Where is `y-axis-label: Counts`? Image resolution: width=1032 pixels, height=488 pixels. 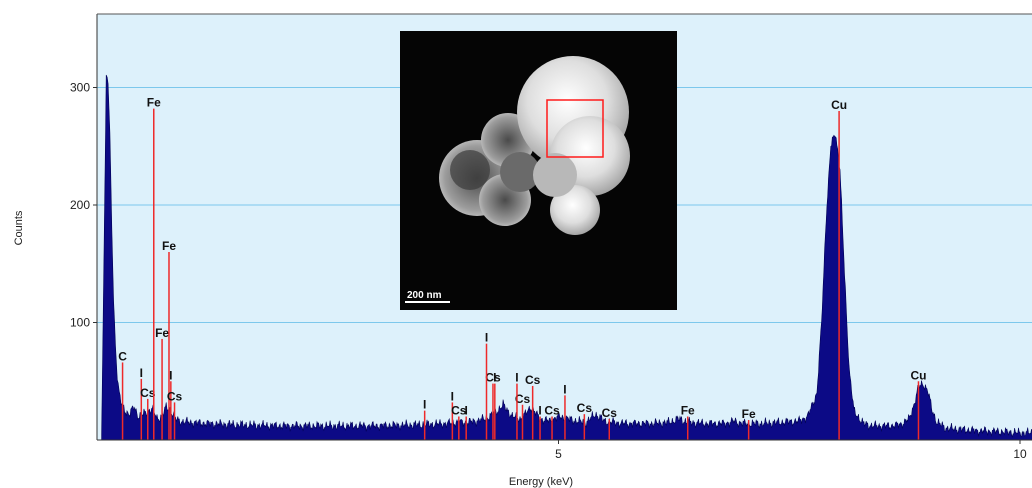 y-axis-label: Counts is located at coordinates (19, 227).